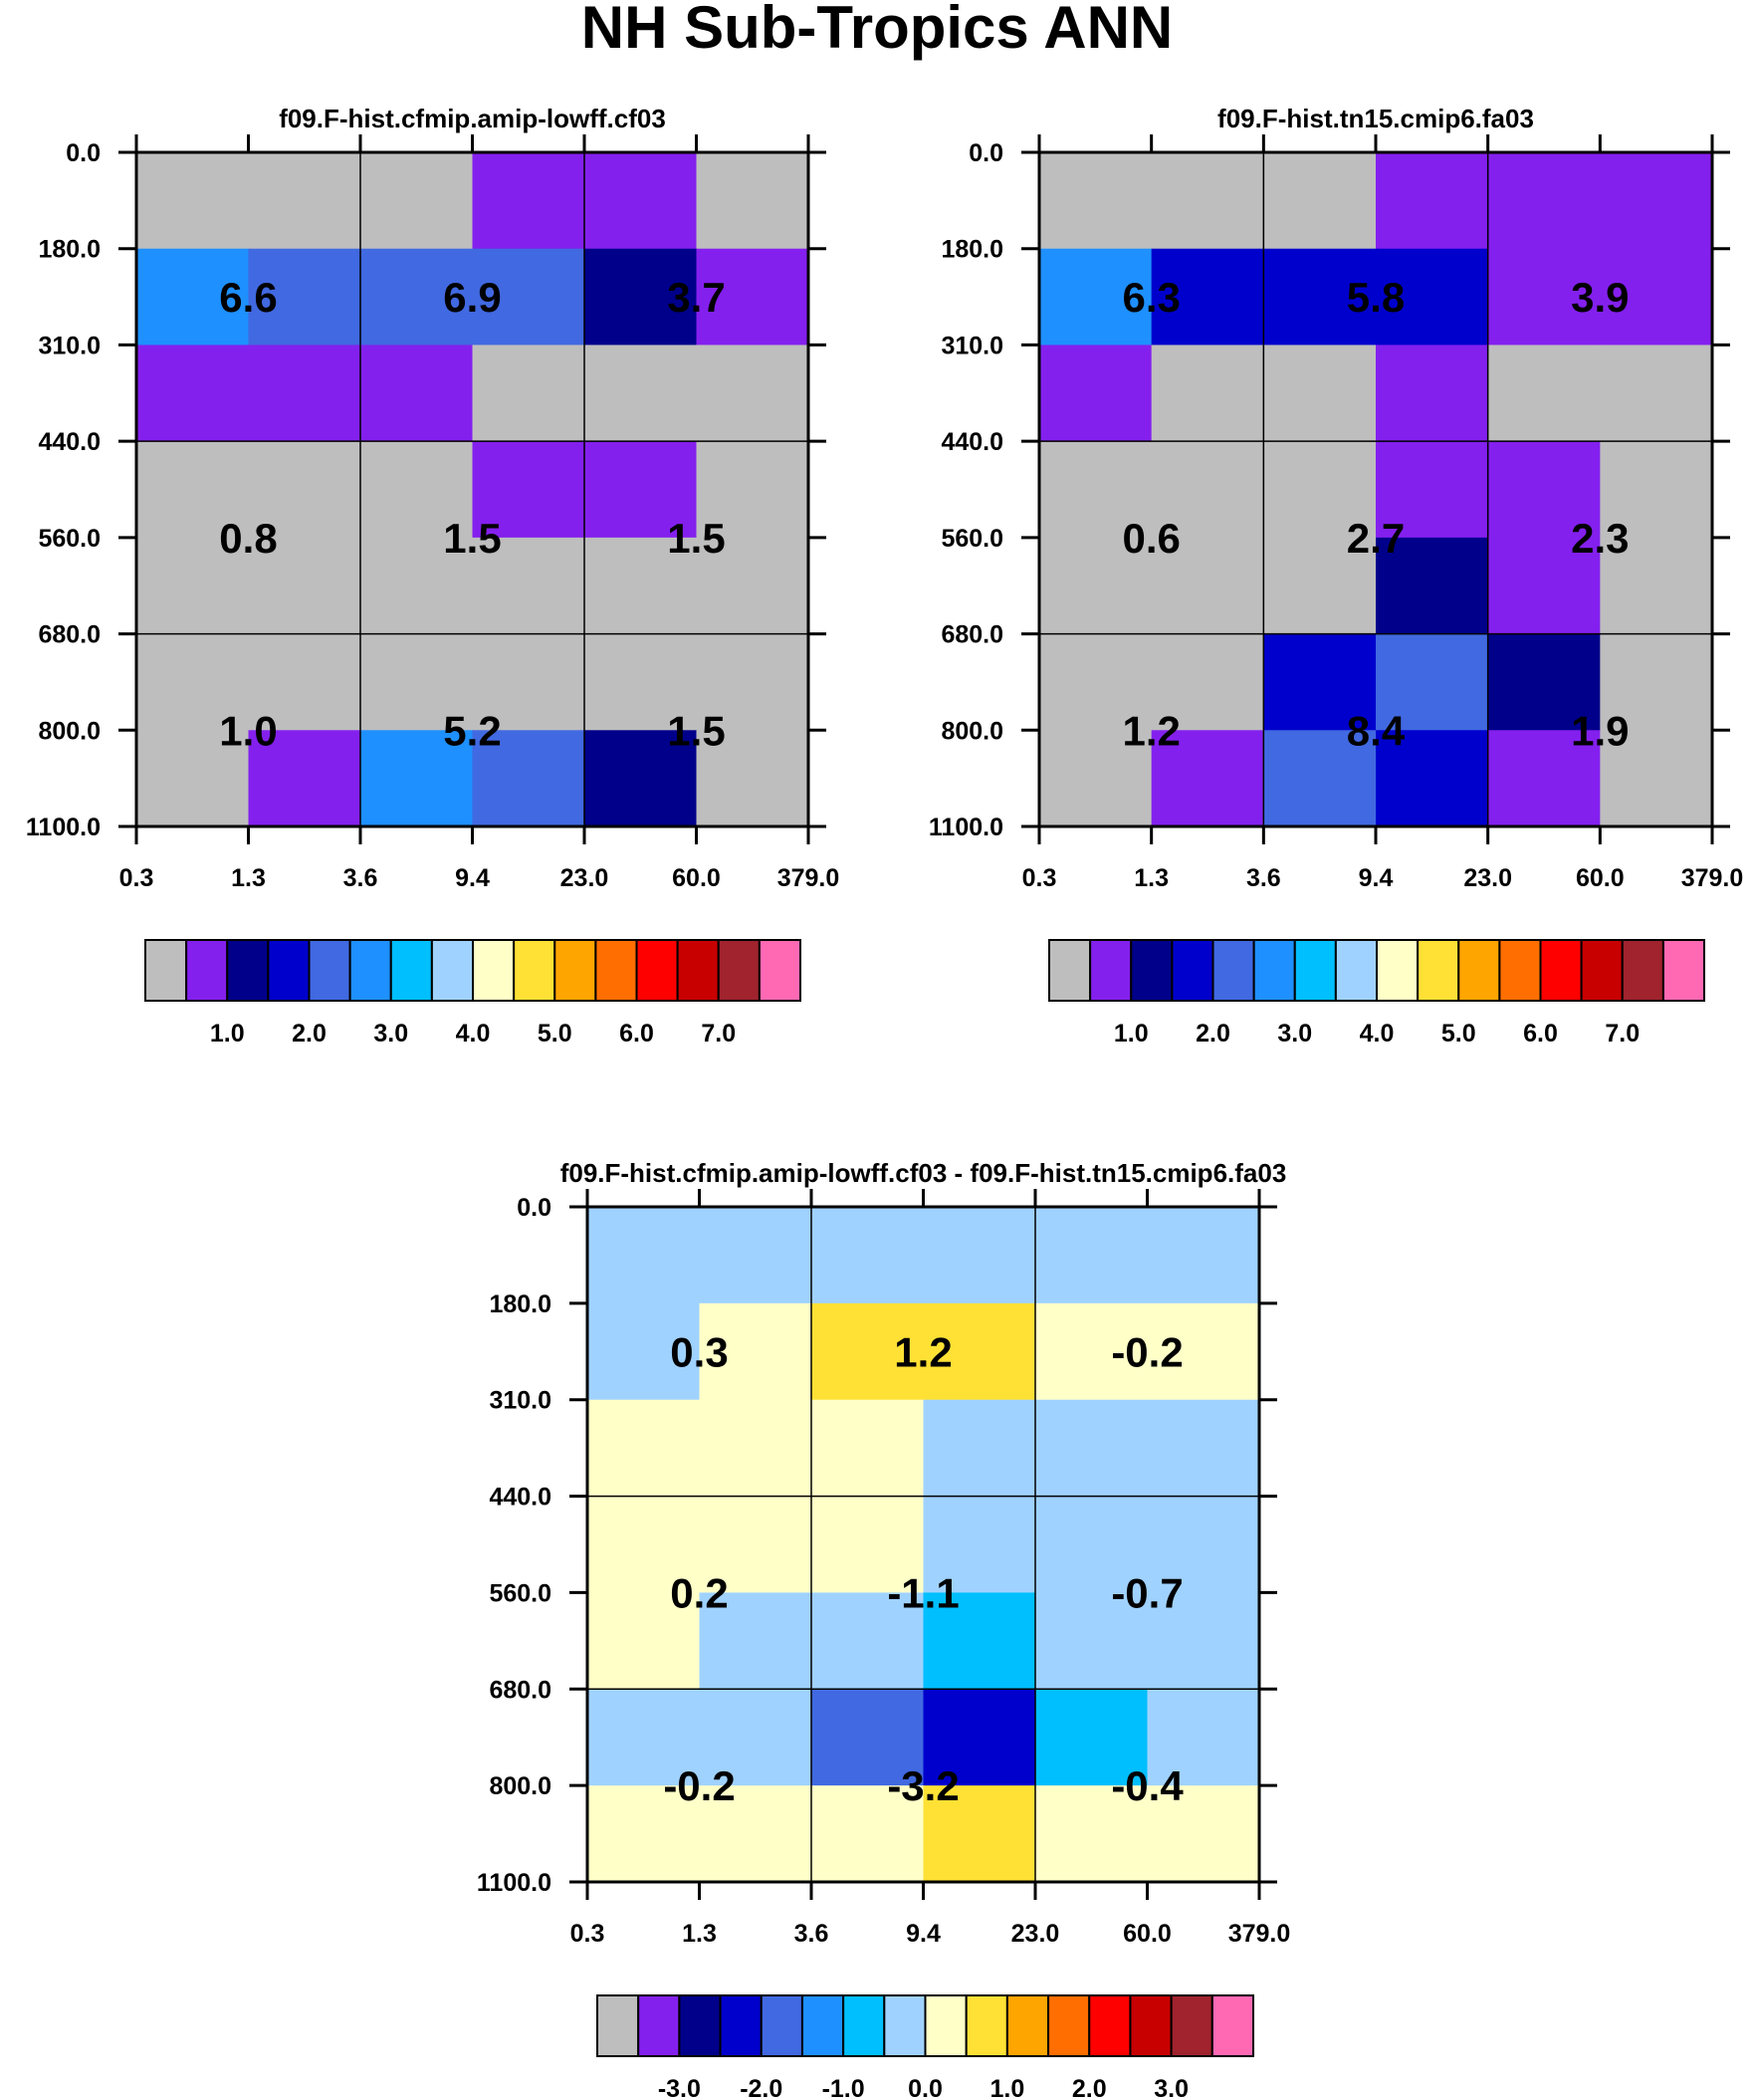  Describe the element at coordinates (923, 1592) in the screenshot. I see `block-value-label: -1.1` at that location.